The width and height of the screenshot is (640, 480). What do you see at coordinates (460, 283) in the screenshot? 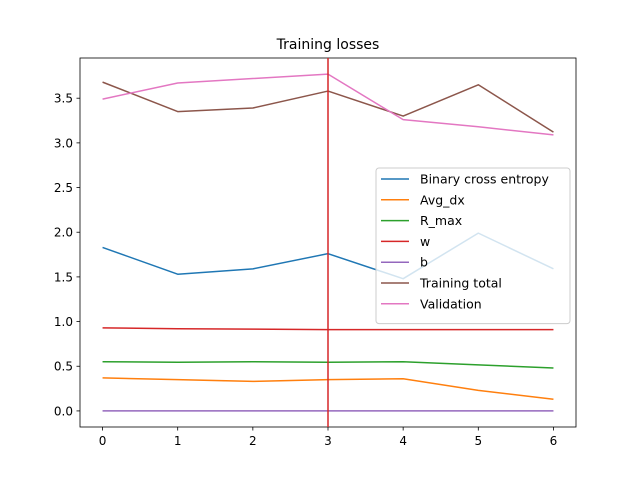
I see `legend-label: Training total` at bounding box center [460, 283].